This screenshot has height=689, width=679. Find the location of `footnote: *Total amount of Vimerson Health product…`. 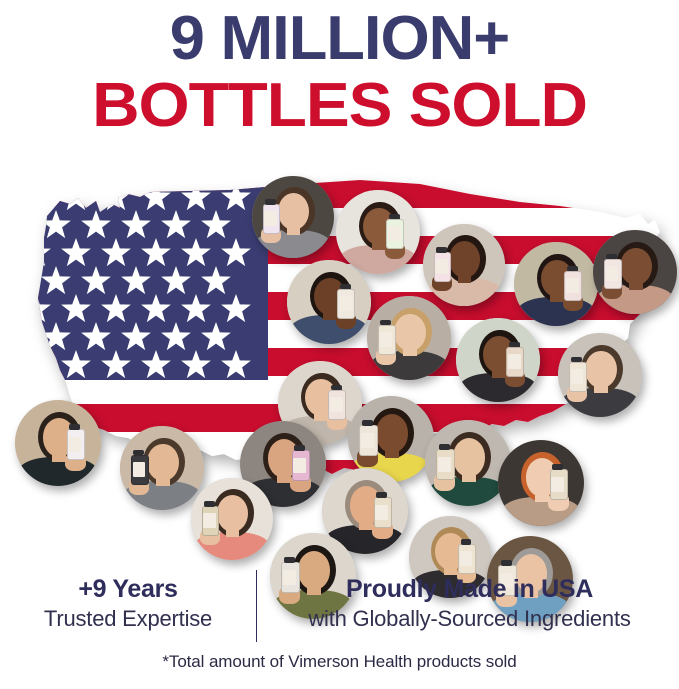

footnote: *Total amount of Vimerson Health product… is located at coordinates (339, 661).